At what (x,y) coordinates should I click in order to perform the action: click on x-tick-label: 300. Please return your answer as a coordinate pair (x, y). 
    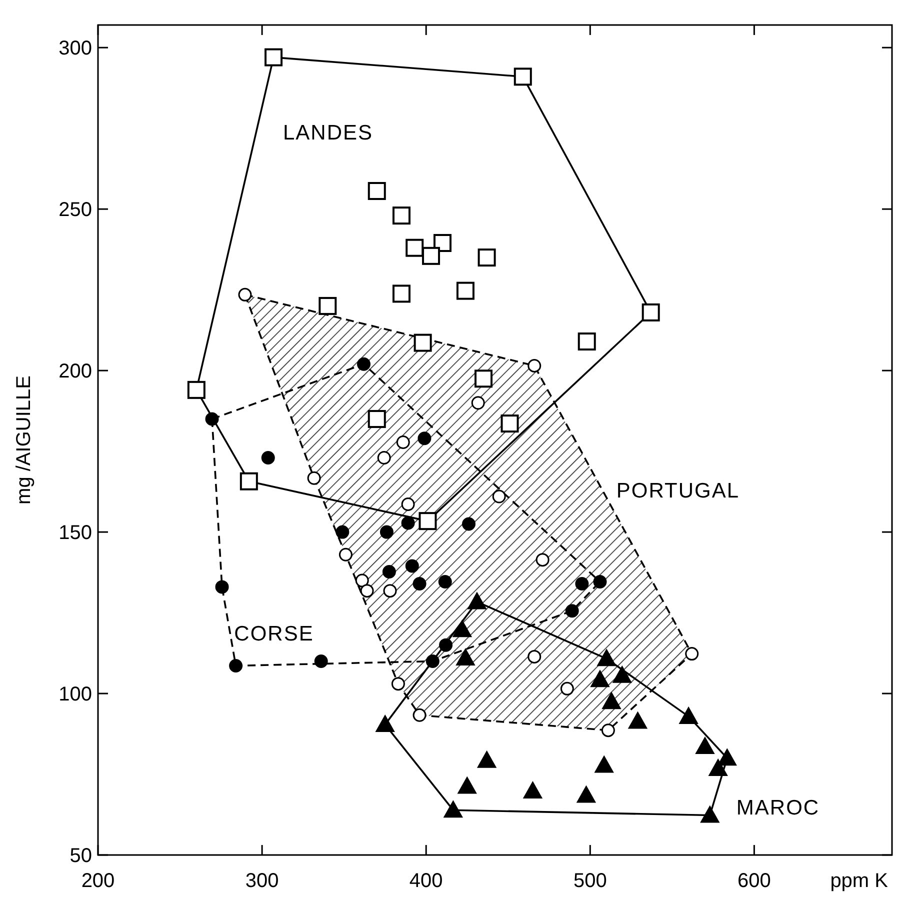
    Looking at the image, I should click on (262, 881).